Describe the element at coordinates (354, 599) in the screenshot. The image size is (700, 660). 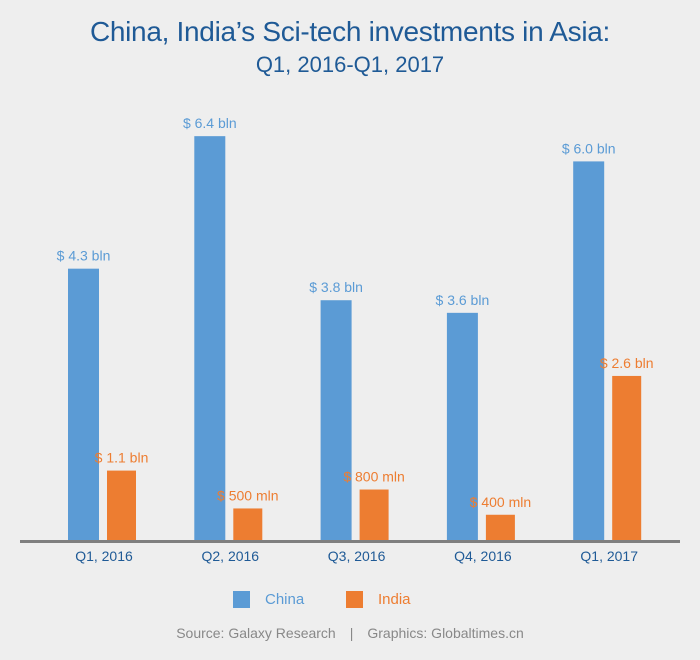
I see `legend-swatch-india` at that location.